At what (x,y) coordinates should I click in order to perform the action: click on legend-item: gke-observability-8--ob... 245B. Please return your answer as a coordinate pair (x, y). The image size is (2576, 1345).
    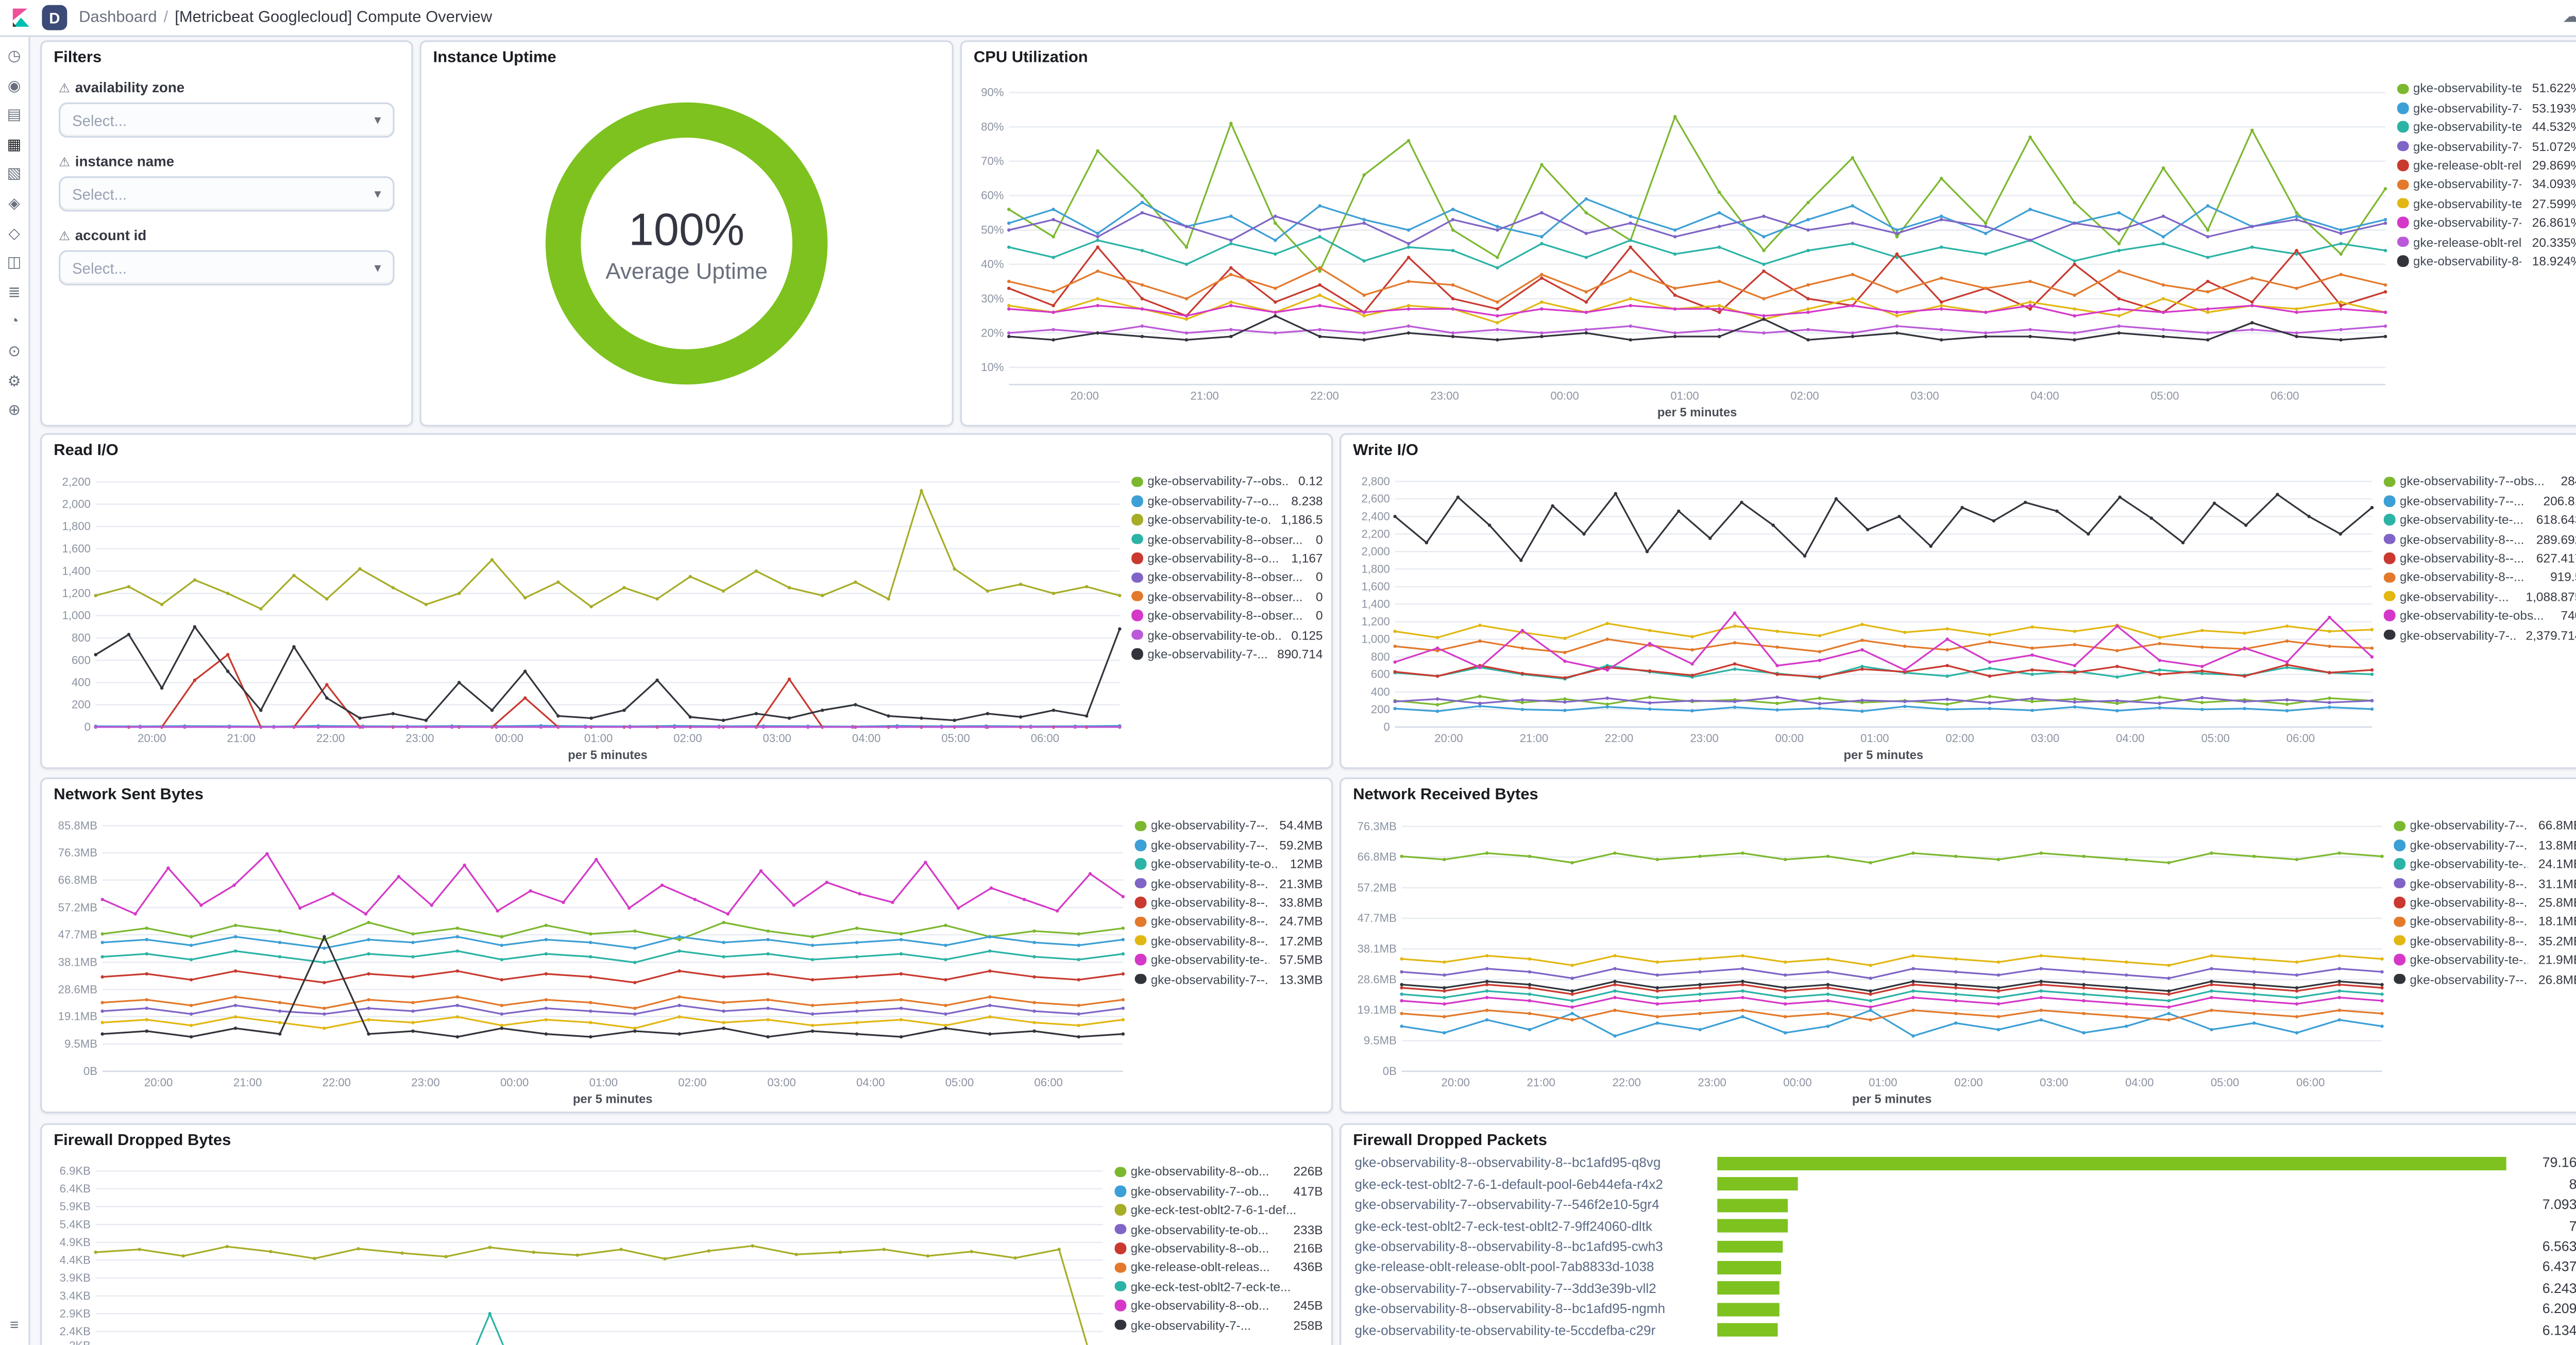
    Looking at the image, I should click on (1218, 1306).